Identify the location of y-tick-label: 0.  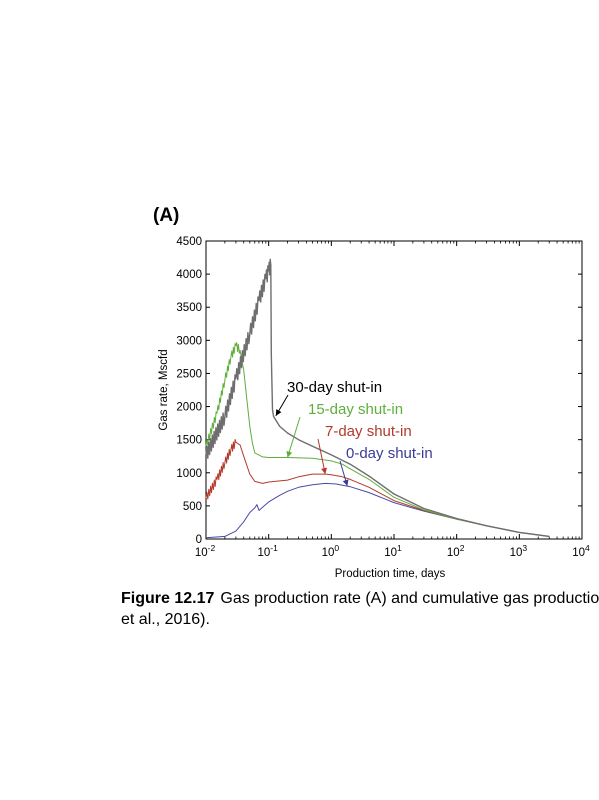
(199, 540).